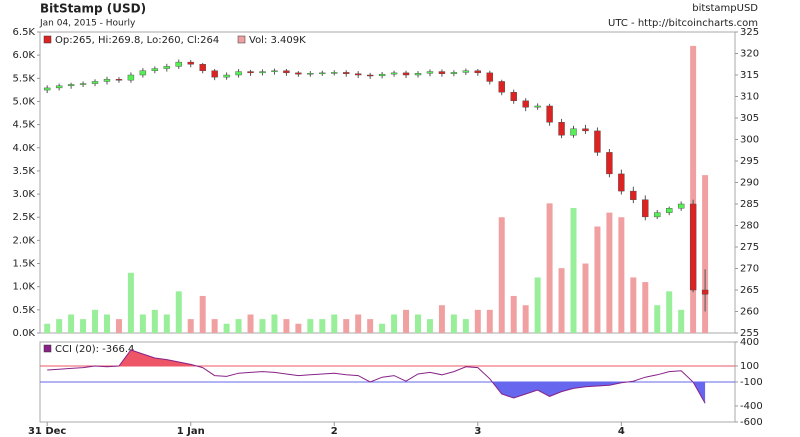 Image resolution: width=800 pixels, height=437 pixels. Describe the element at coordinates (749, 290) in the screenshot. I see `y2-tick-label: 265` at that location.